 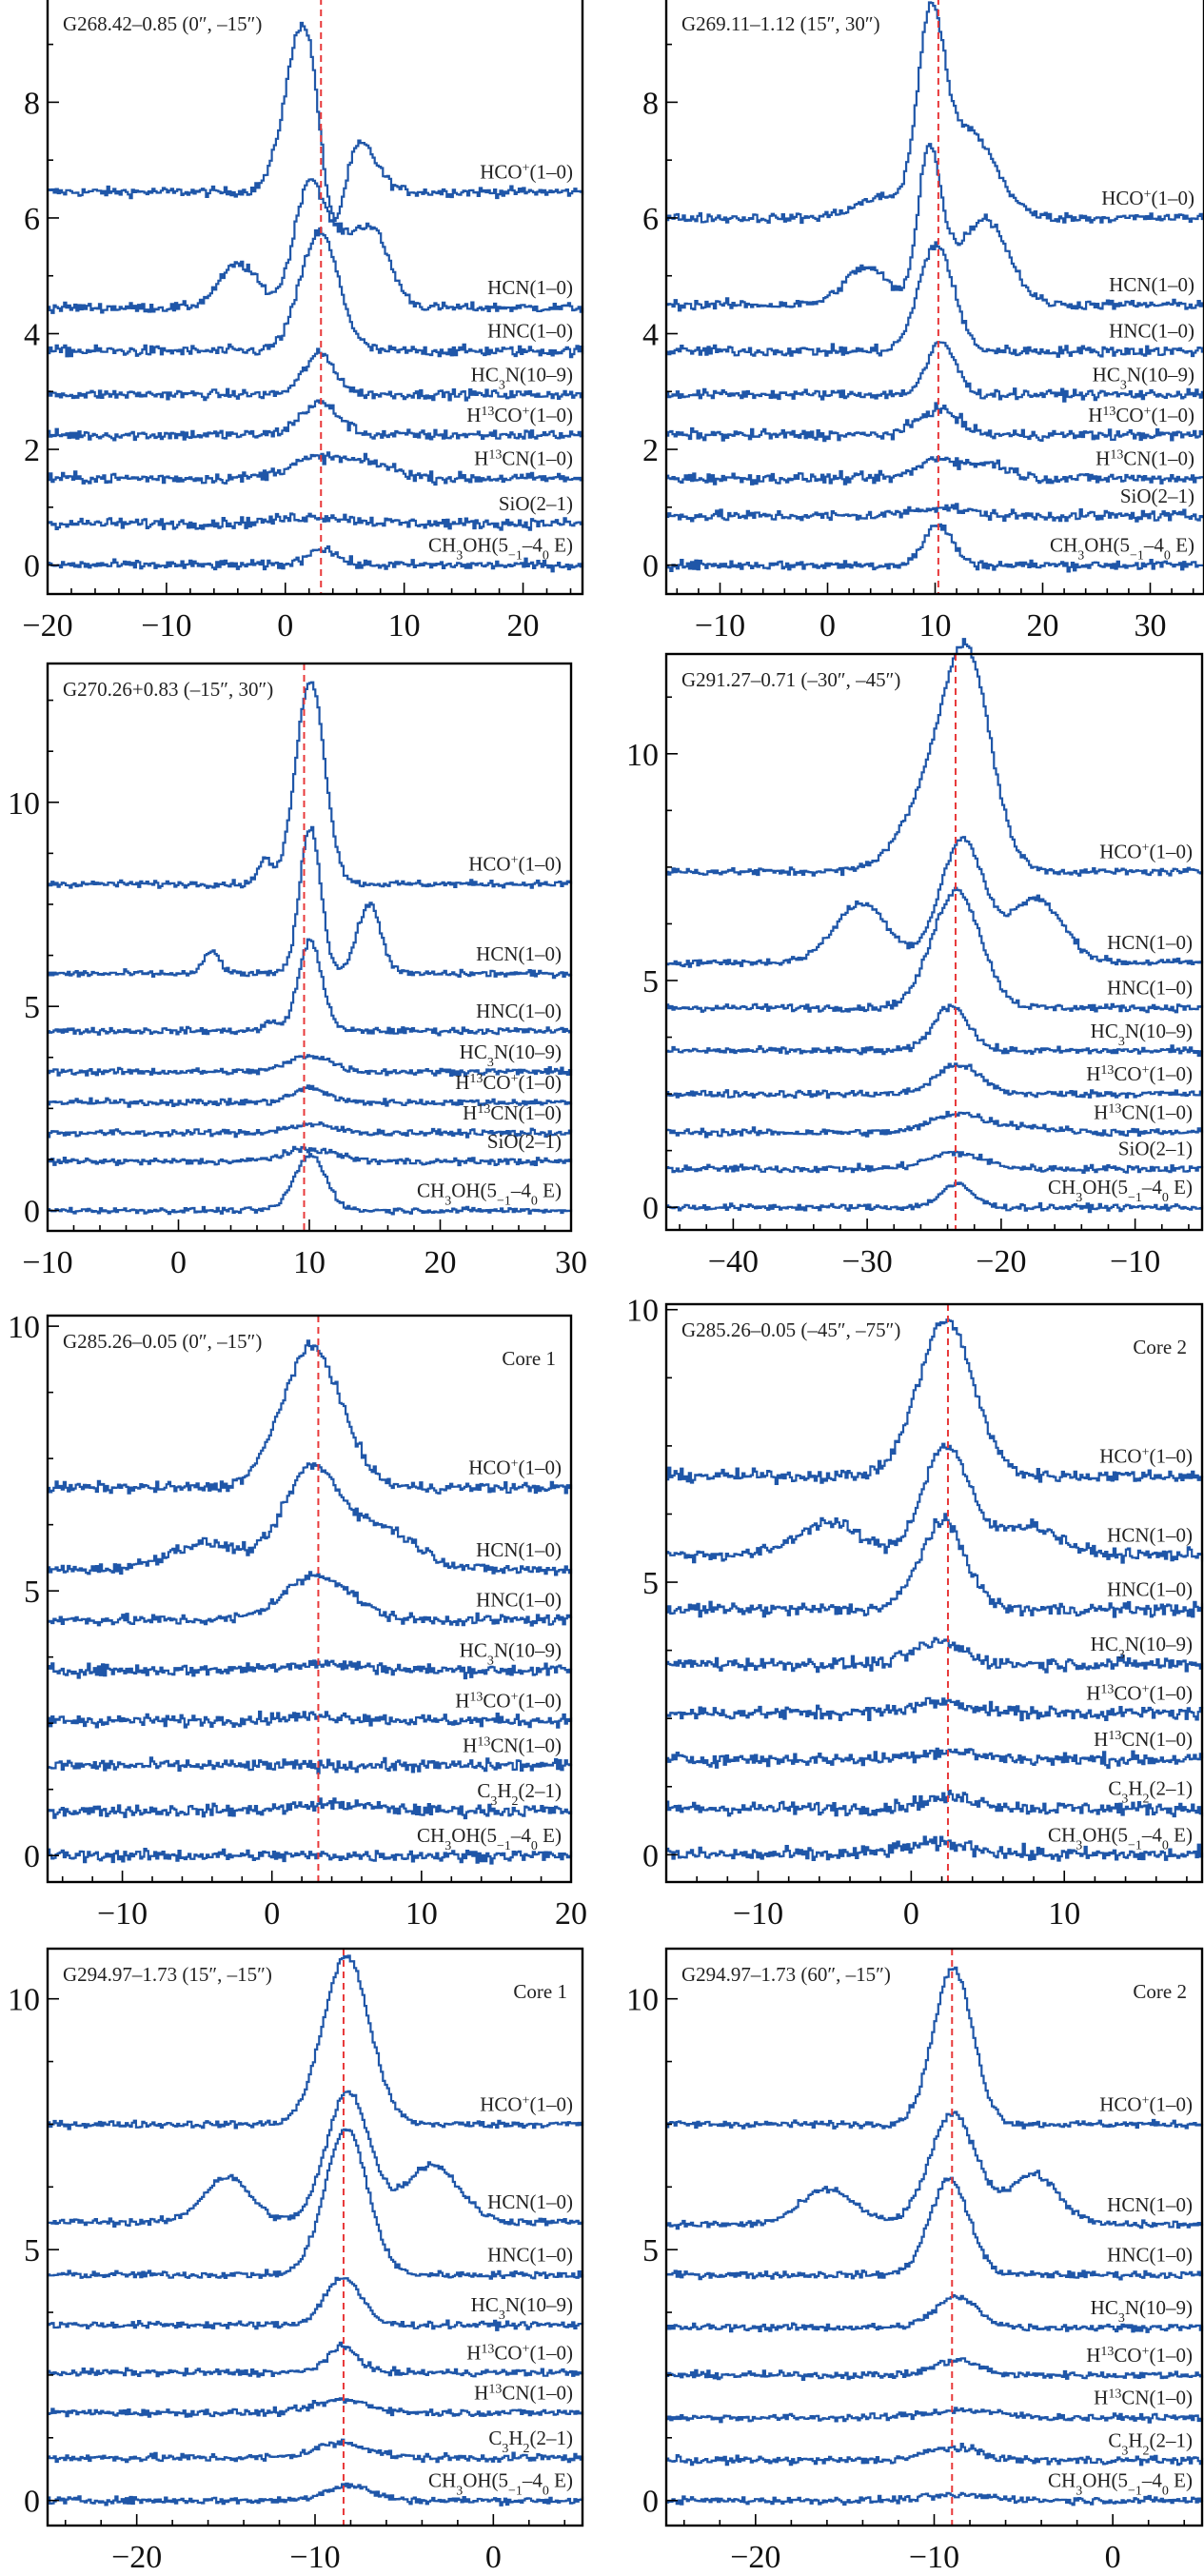 I want to click on x-tick-label: 30, so click(x=1151, y=626).